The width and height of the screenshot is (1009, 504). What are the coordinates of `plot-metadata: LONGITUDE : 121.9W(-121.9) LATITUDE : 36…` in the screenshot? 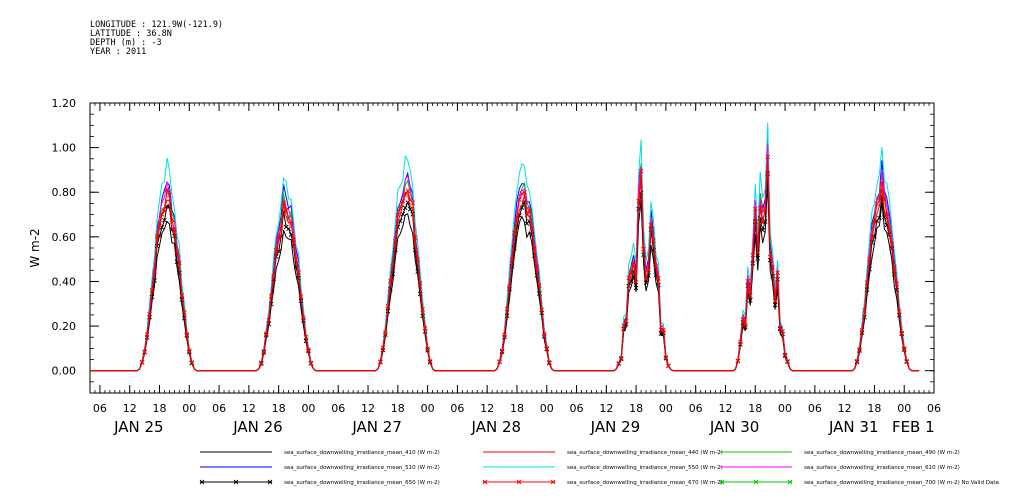 It's located at (156, 39).